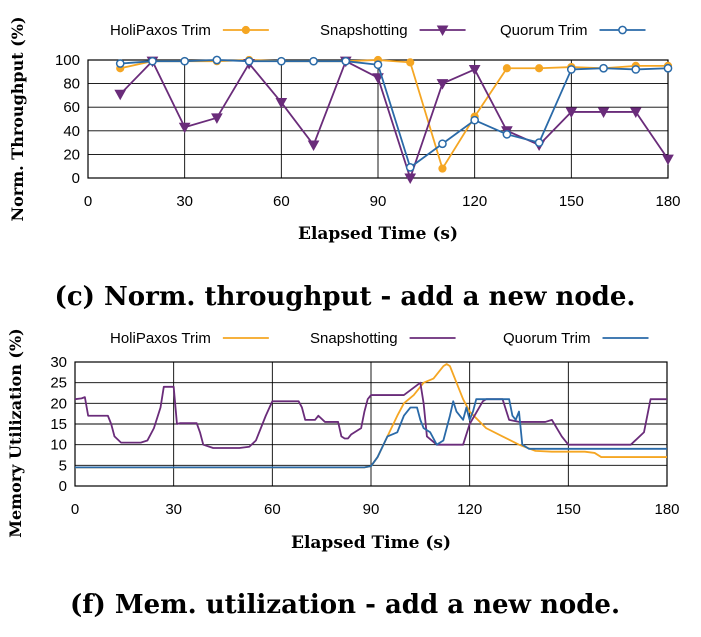 The height and width of the screenshot is (637, 701). What do you see at coordinates (17, 118) in the screenshot?
I see `y-axis-label: Norm. Throughput (%)` at bounding box center [17, 118].